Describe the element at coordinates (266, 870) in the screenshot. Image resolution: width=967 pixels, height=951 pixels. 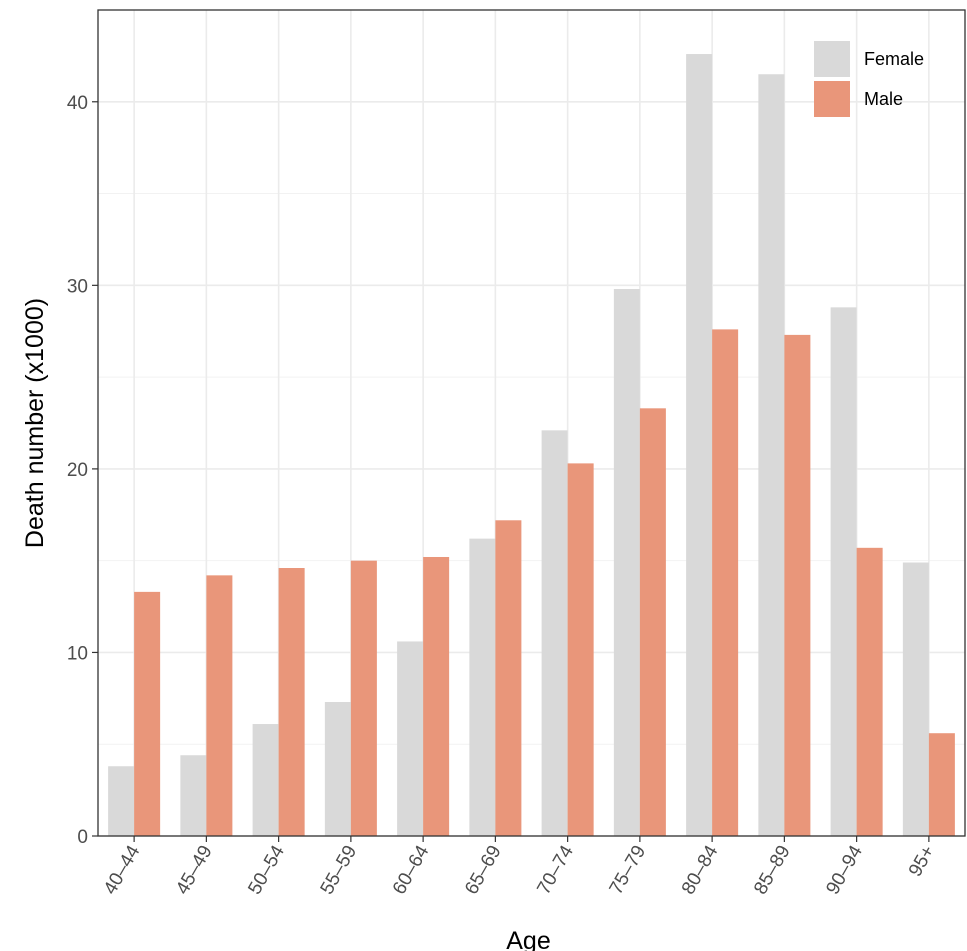
I see `x-tick-label: 50–54` at that location.